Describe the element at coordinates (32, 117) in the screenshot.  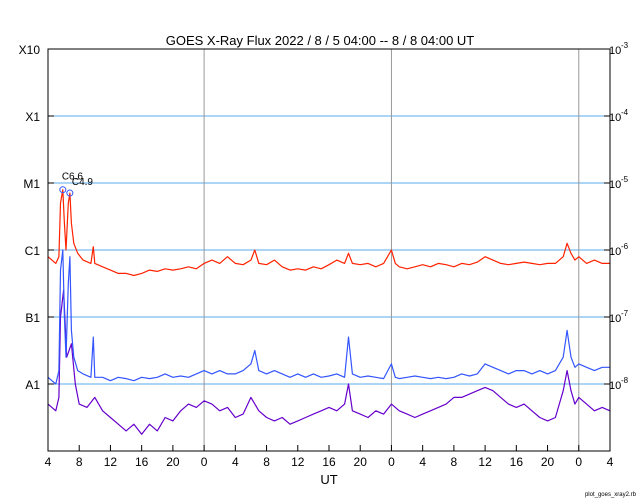
I see `left-tick-label: X1` at that location.